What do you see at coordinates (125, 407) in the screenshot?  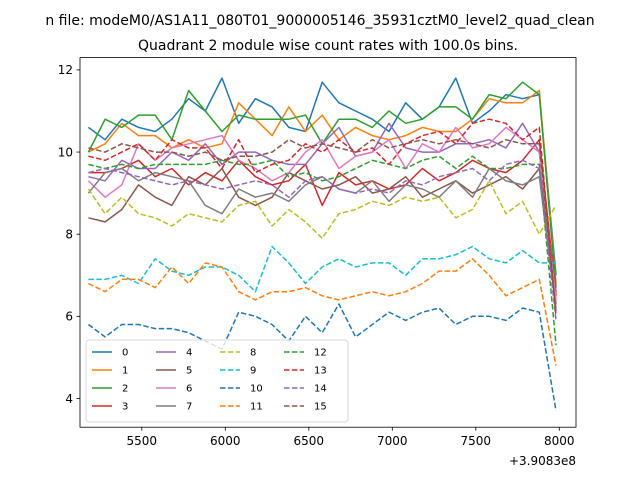 I see `legend-label-3: 3` at bounding box center [125, 407].